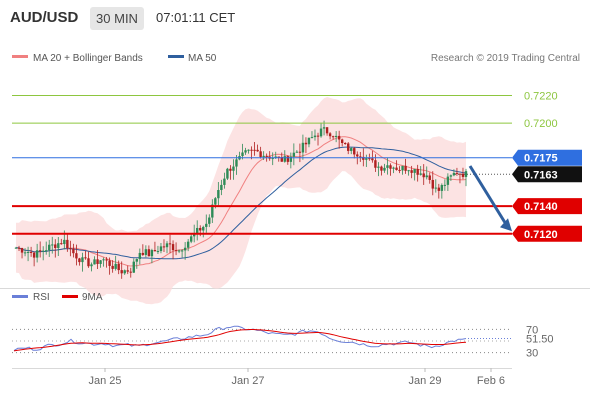 The width and height of the screenshot is (590, 400). Describe the element at coordinates (41, 297) in the screenshot. I see `rsi-legend-label: RSI` at that location.